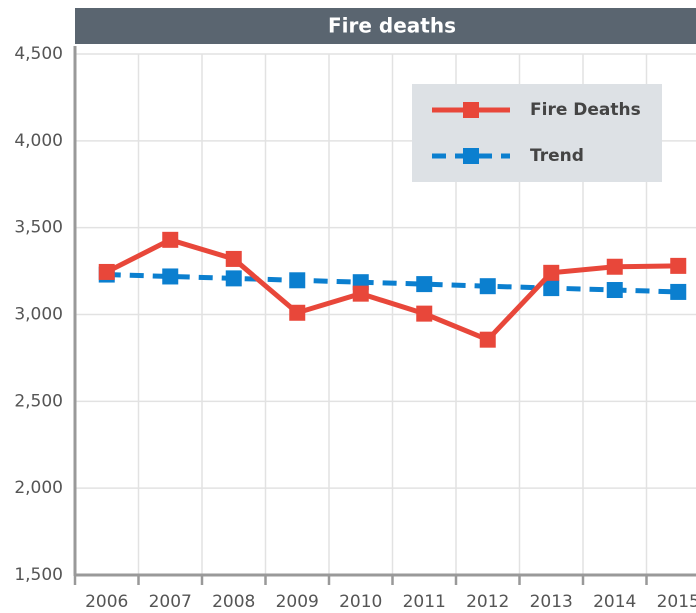  I want to click on legend: Fire Deaths Trend, so click(537, 133).